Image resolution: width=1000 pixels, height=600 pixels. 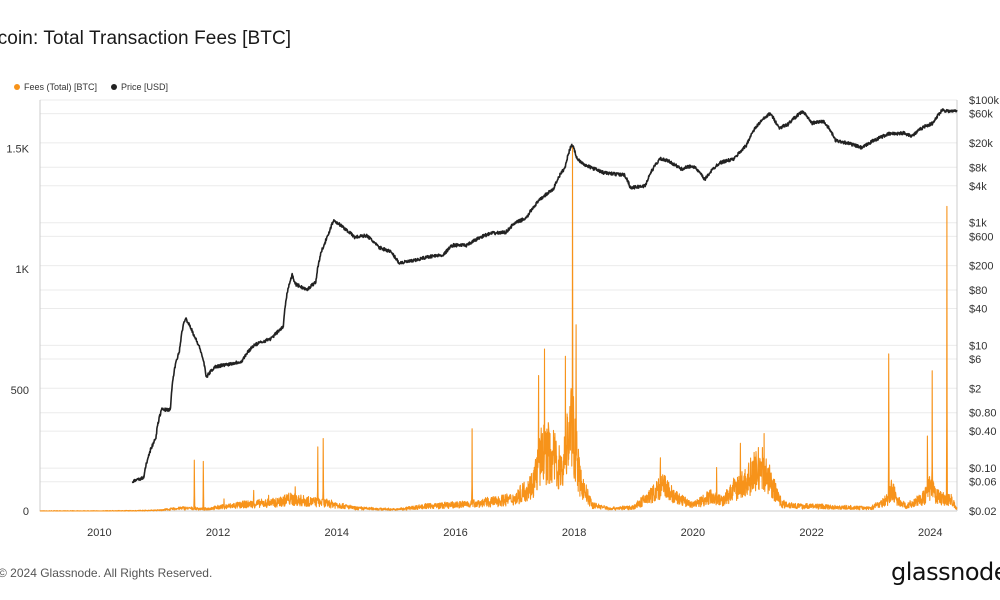 I want to click on legend-item-price: Price [USD], so click(x=139, y=87).